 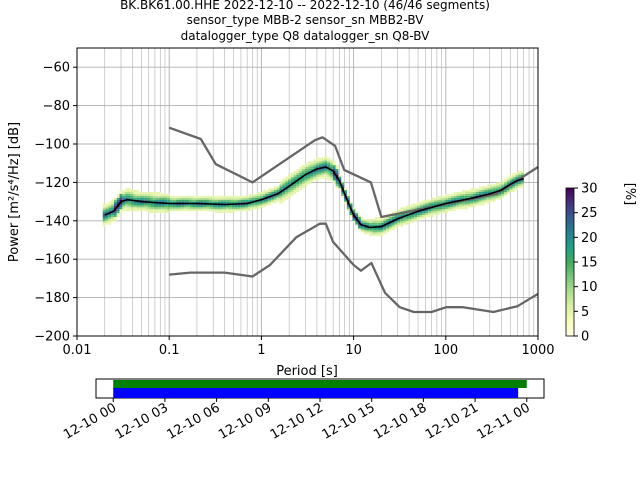 What do you see at coordinates (601, 263) in the screenshot?
I see `colorbar: 0 5 10 15 20 25 30 [%]` at bounding box center [601, 263].